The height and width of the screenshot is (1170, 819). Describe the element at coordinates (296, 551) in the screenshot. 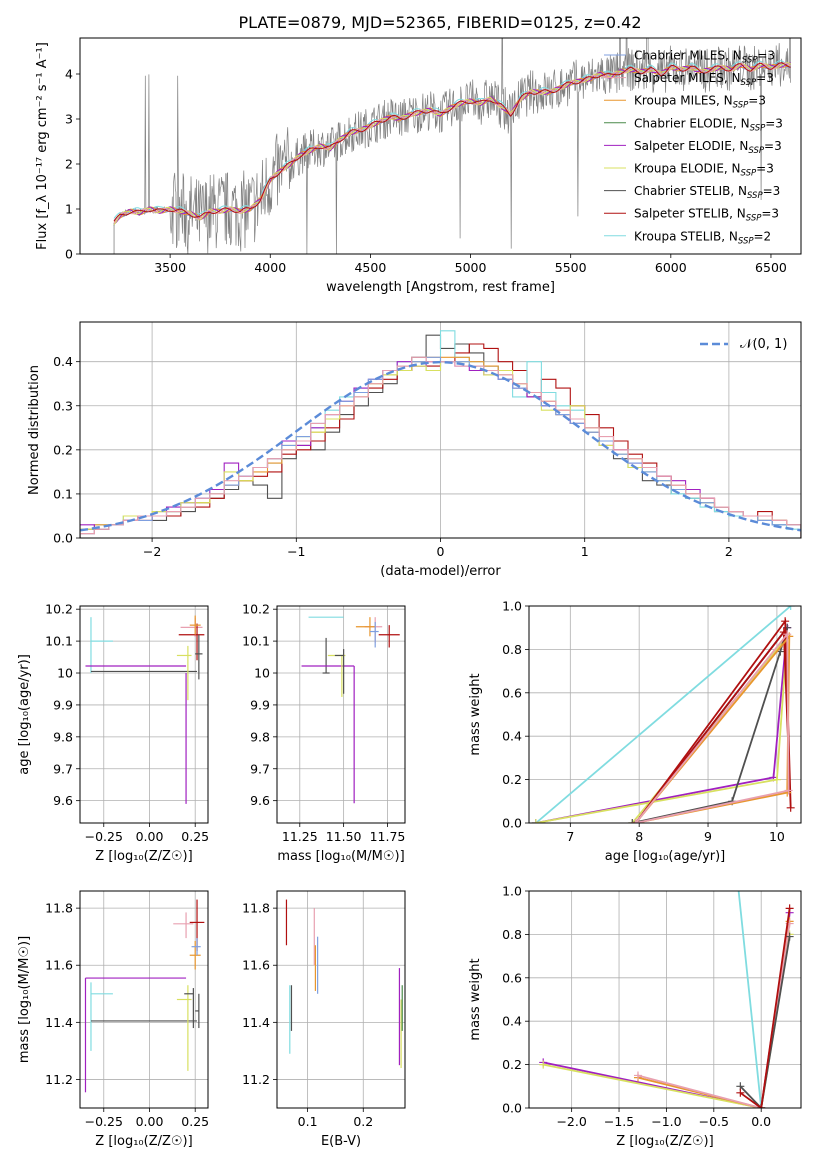

I see `x-tick-label: −1` at that location.